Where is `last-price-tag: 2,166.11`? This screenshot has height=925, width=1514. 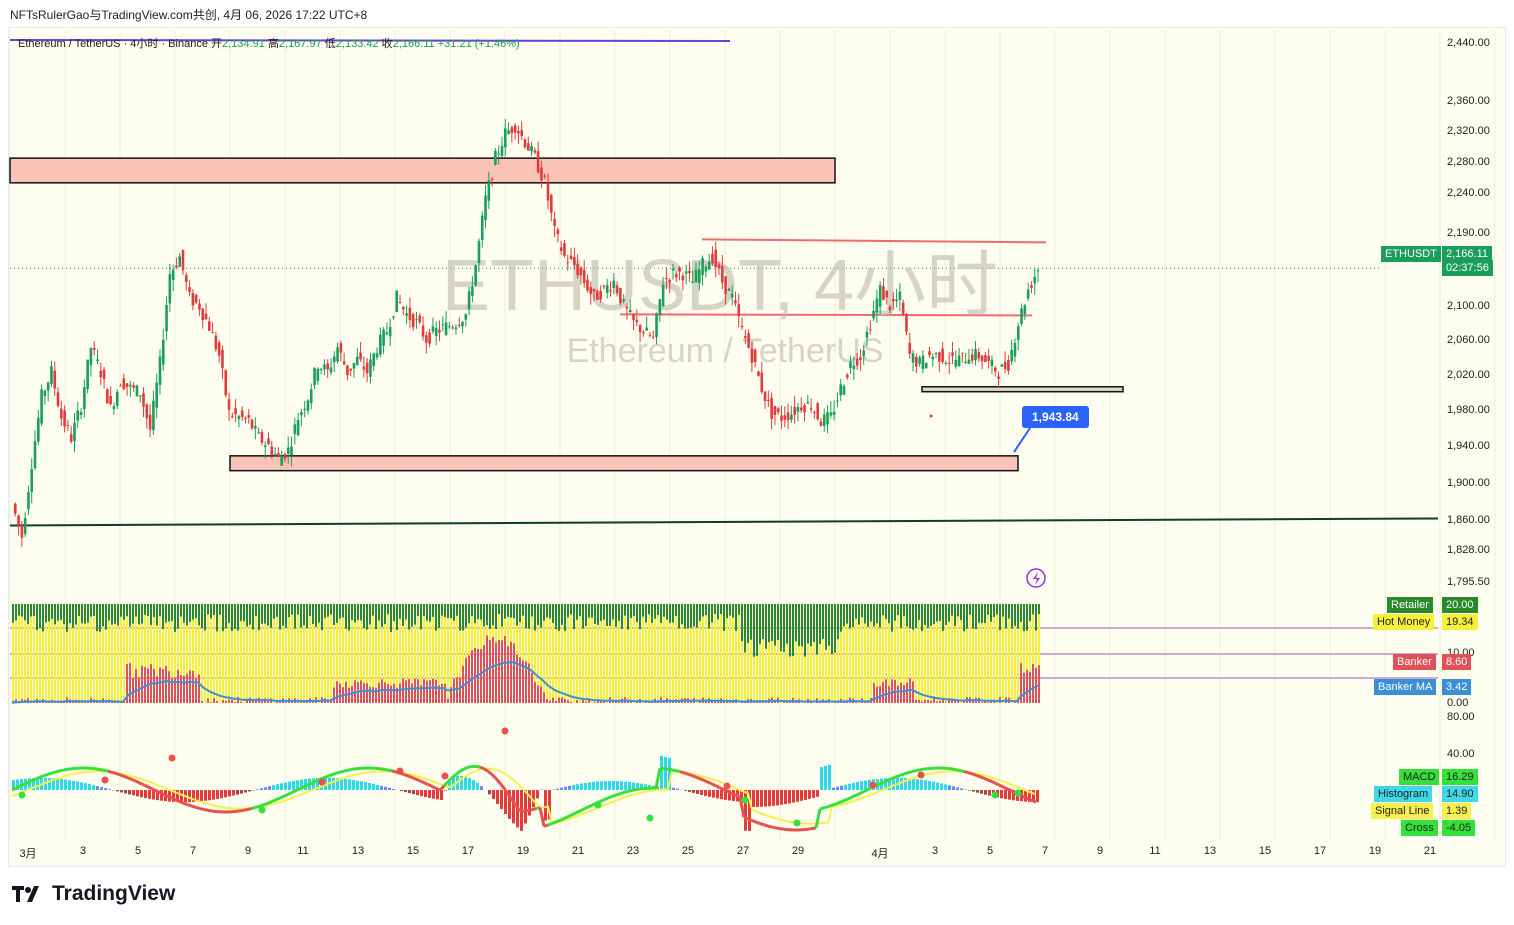
last-price-tag: 2,166.11 is located at coordinates (1467, 254).